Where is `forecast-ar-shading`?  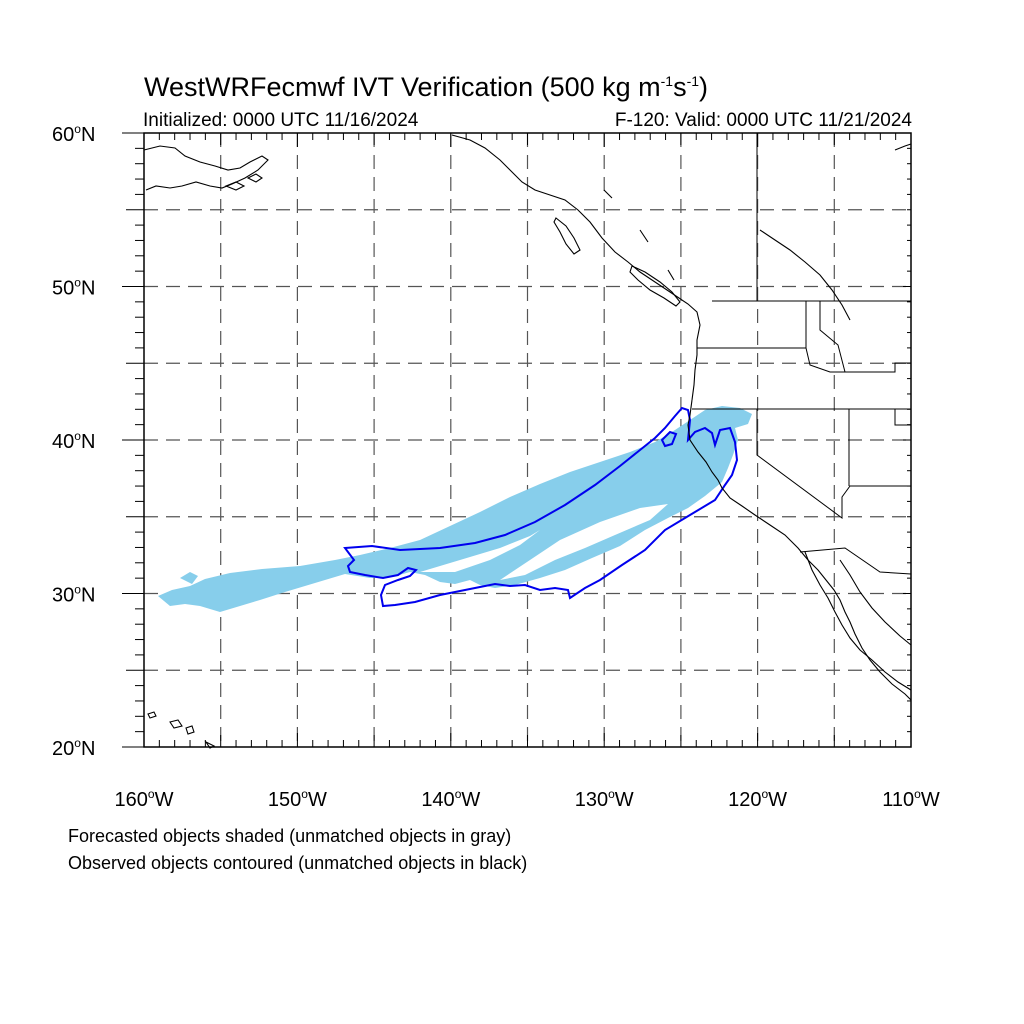
forecast-ar-shading is located at coordinates (455, 509).